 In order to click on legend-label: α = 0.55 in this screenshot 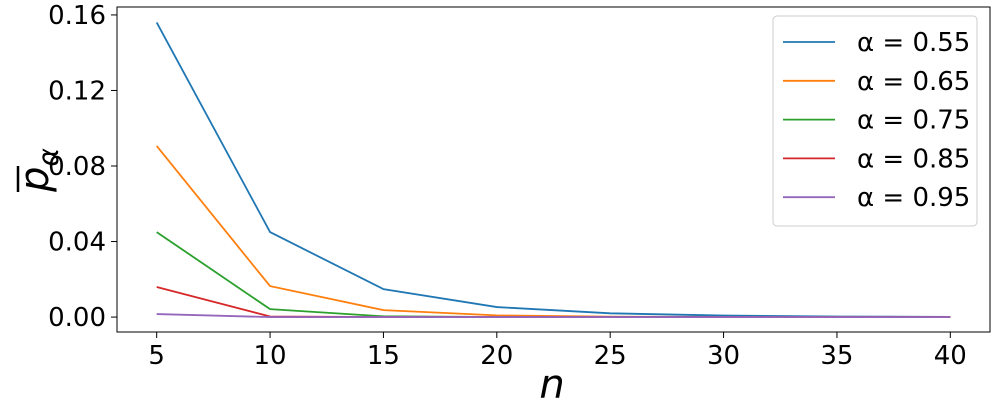, I will do `click(913, 43)`.